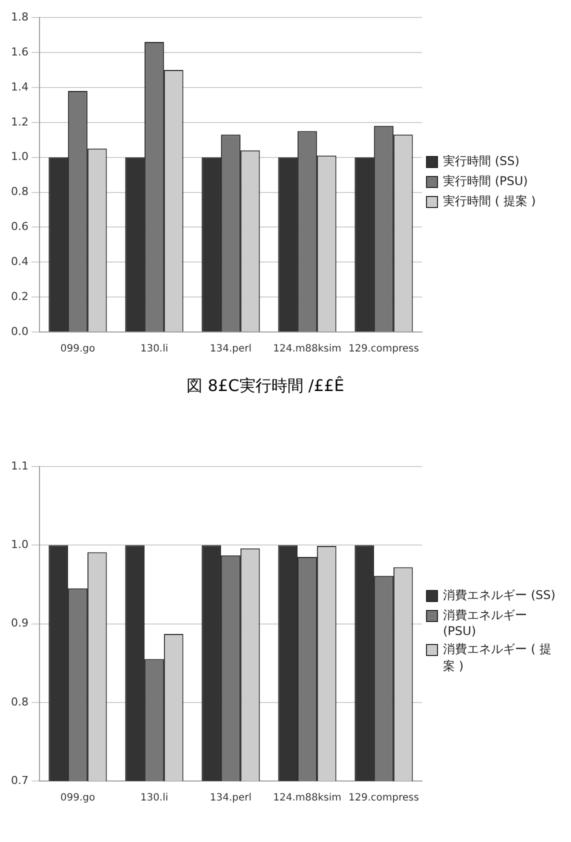 The width and height of the screenshot is (571, 842). What do you see at coordinates (19, 261) in the screenshot?
I see `y-tick-label: 0.4` at bounding box center [19, 261].